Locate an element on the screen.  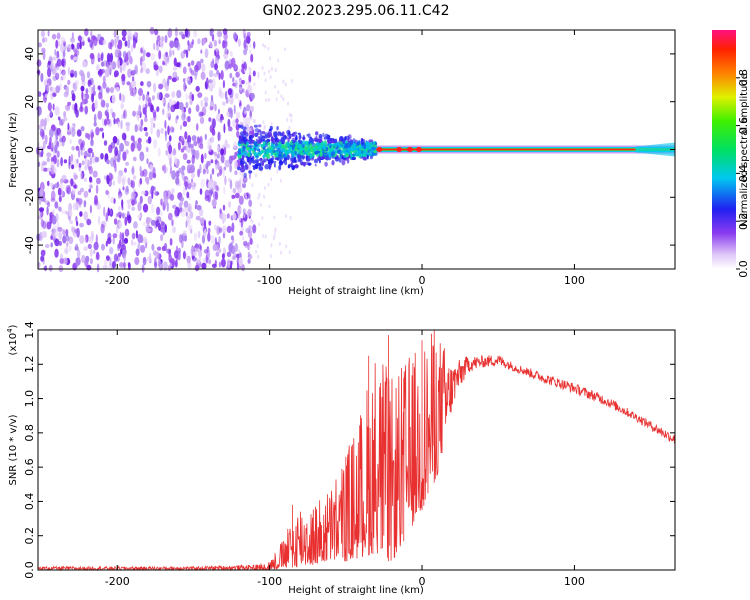
x-tick-label: 100 is located at coordinates (574, 280).